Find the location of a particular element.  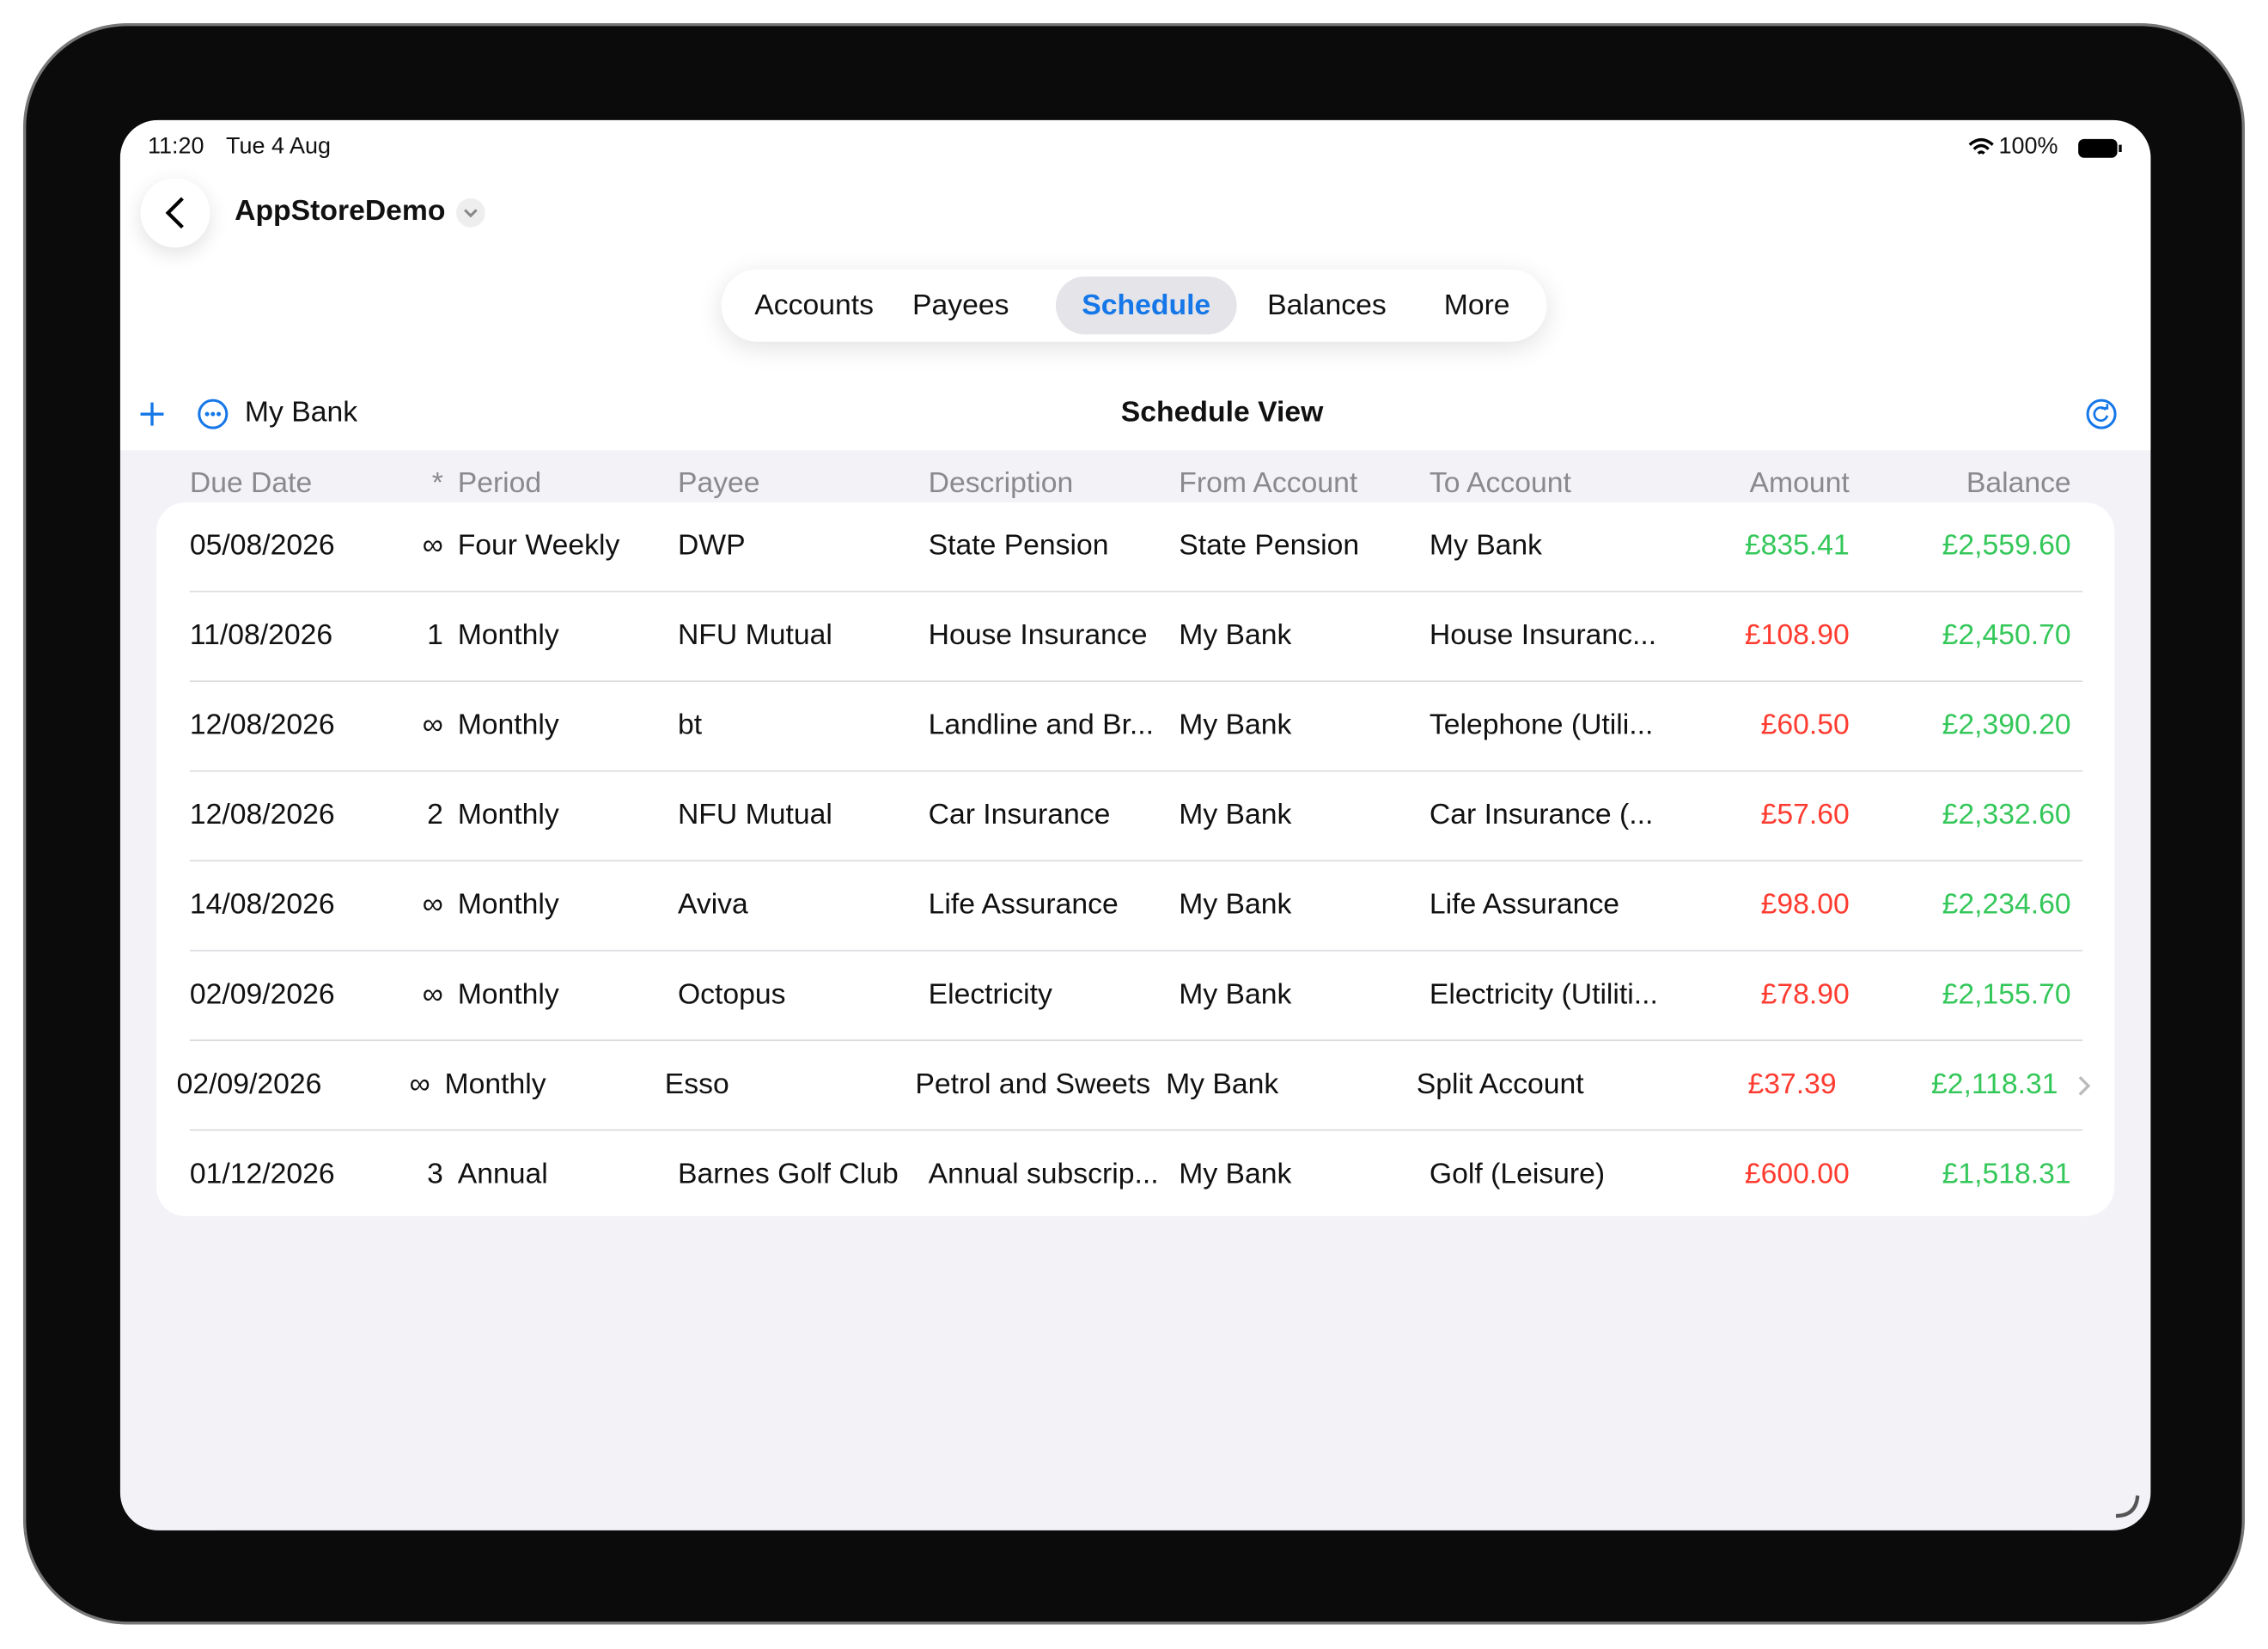

column-header: Period is located at coordinates (500, 484).